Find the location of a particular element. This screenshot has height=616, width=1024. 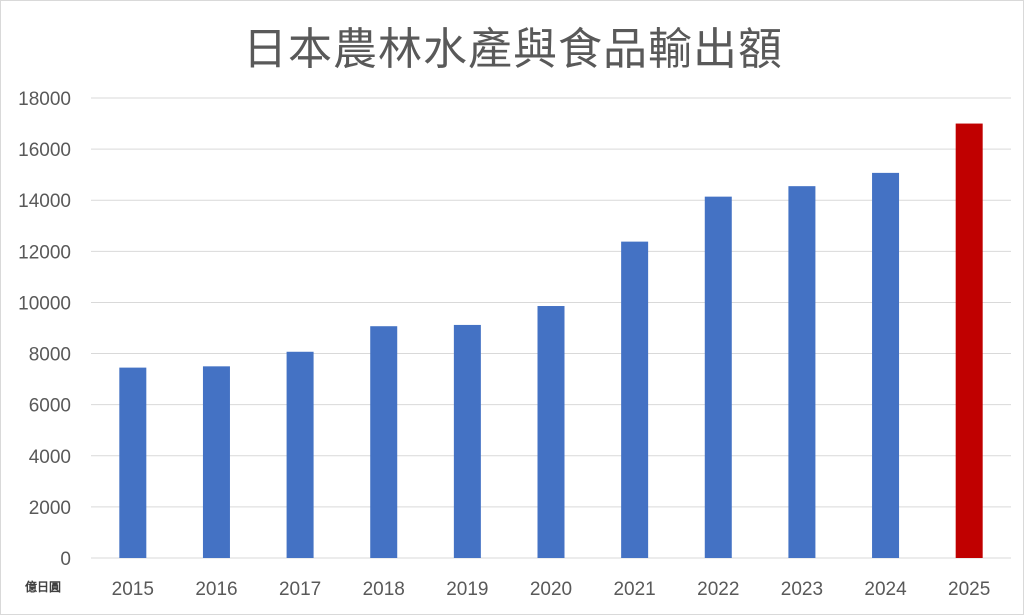

y-tick-label: 12000 is located at coordinates (44, 252).